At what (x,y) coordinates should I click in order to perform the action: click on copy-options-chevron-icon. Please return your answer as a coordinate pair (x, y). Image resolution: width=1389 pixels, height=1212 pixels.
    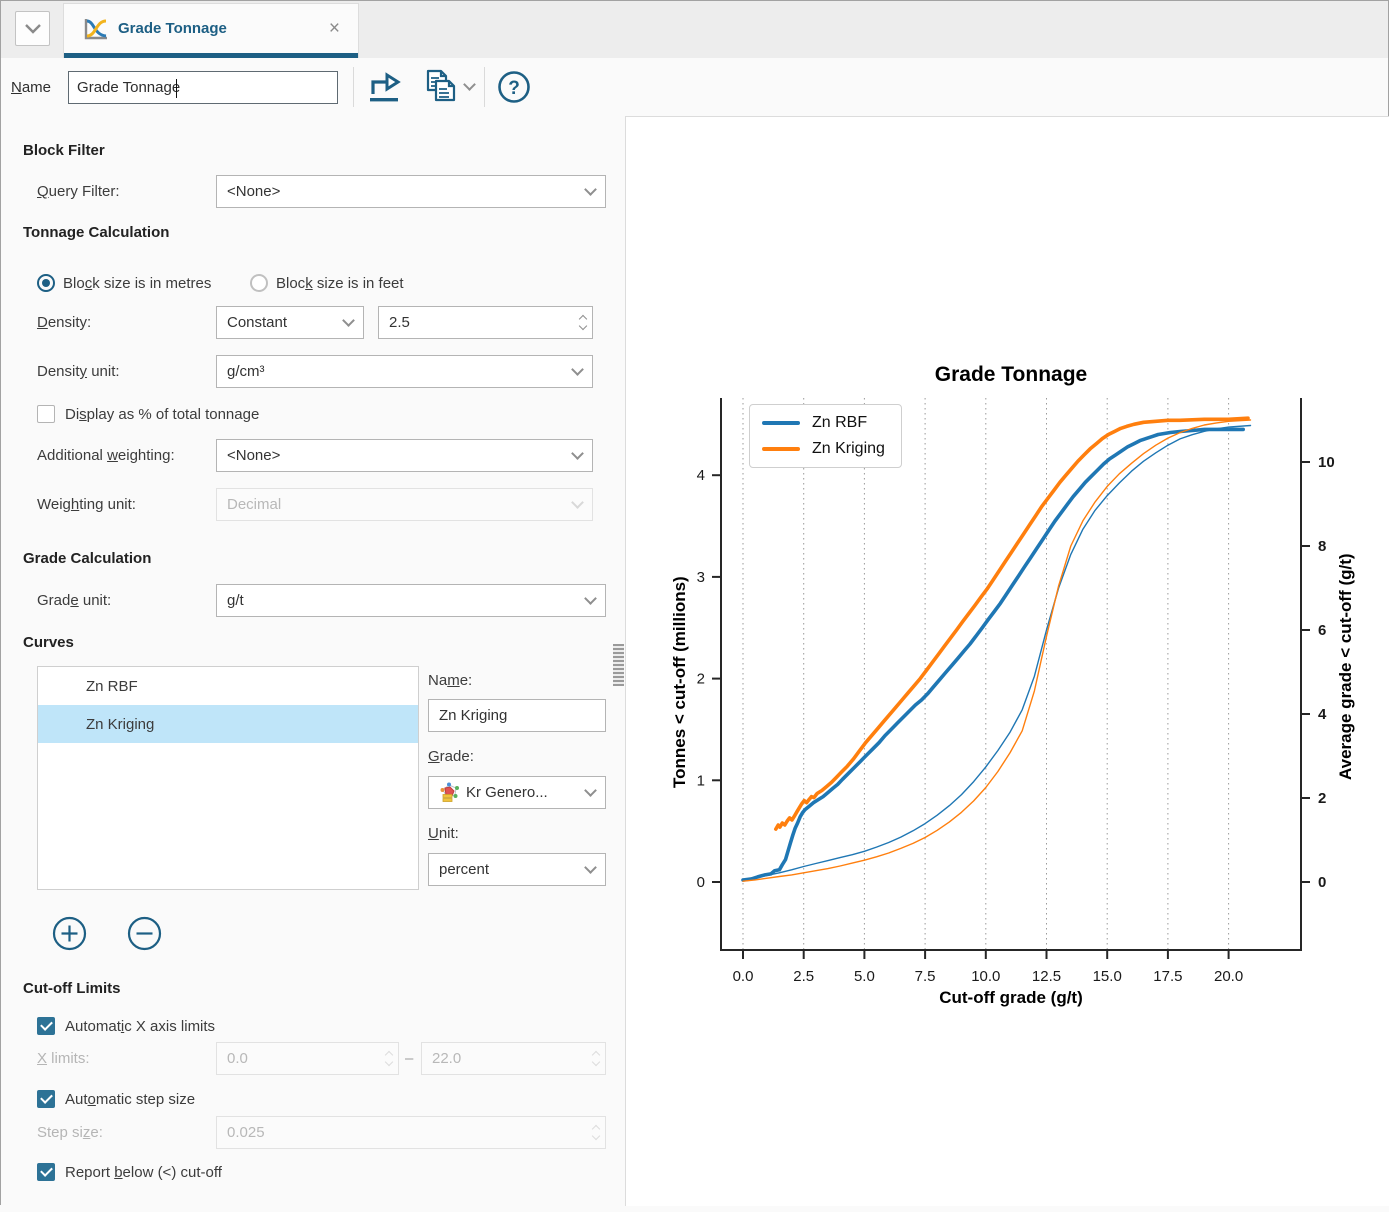
    Looking at the image, I should click on (469, 84).